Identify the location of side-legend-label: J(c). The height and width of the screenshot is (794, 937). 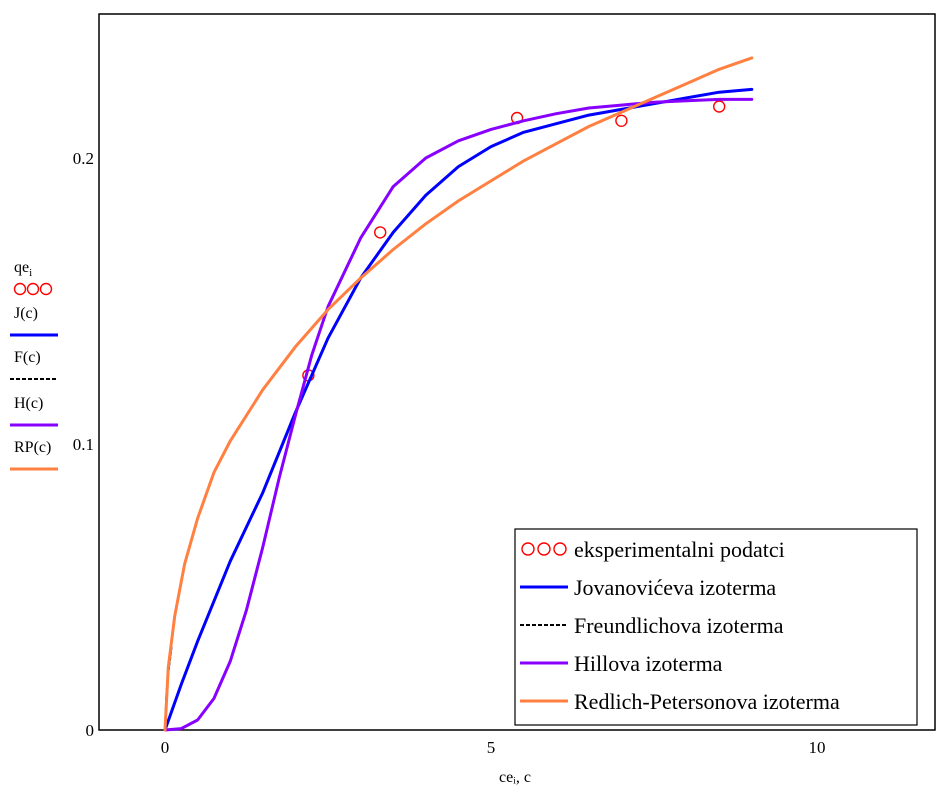
(26, 313).